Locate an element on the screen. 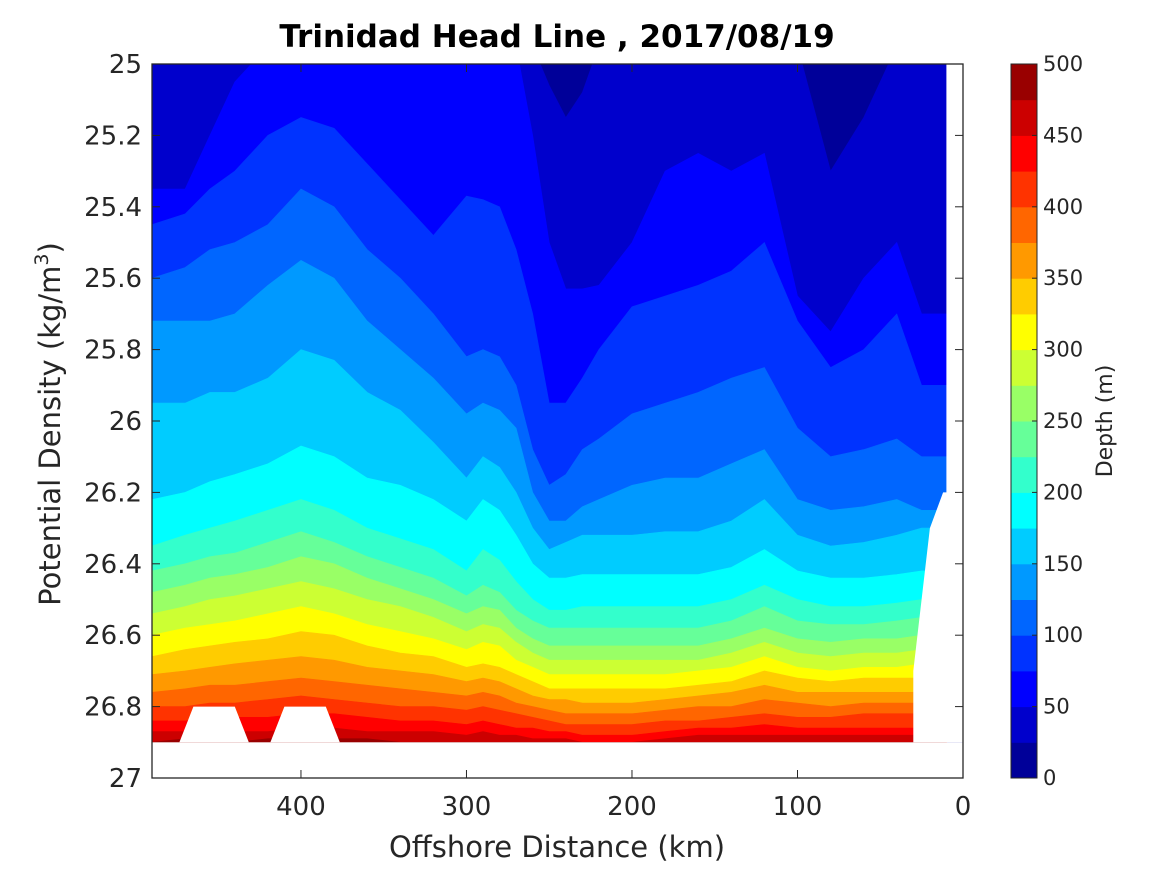 The width and height of the screenshot is (1167, 875). x-axis-label: Offshore Distance (km) is located at coordinates (557, 847).